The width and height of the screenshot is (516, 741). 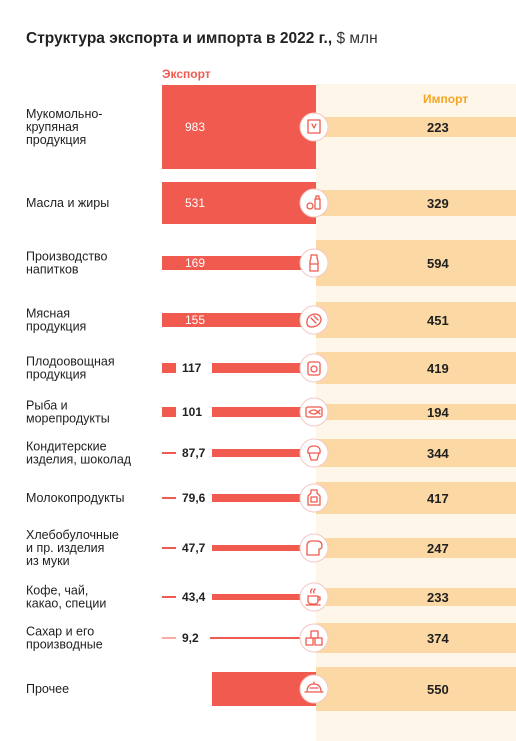 What do you see at coordinates (314, 412) in the screenshot?
I see `fish-can-icon` at bounding box center [314, 412].